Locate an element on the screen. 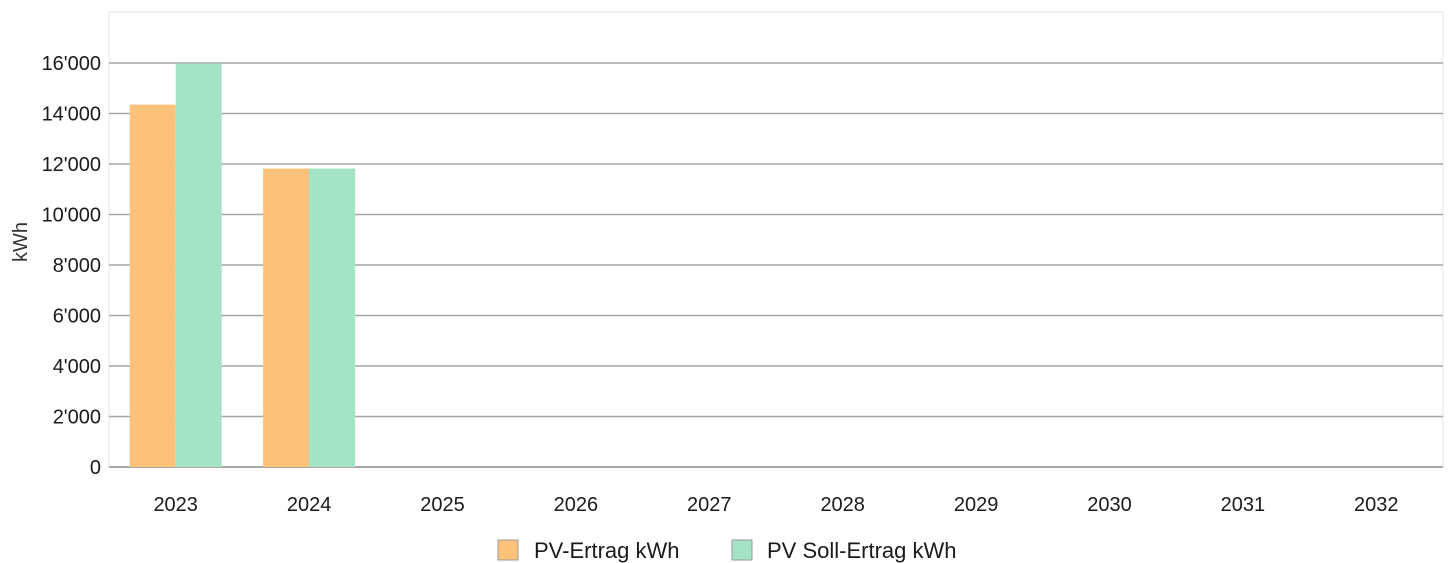 The width and height of the screenshot is (1451, 563). y-tick-label: 2'000 is located at coordinates (77, 418).